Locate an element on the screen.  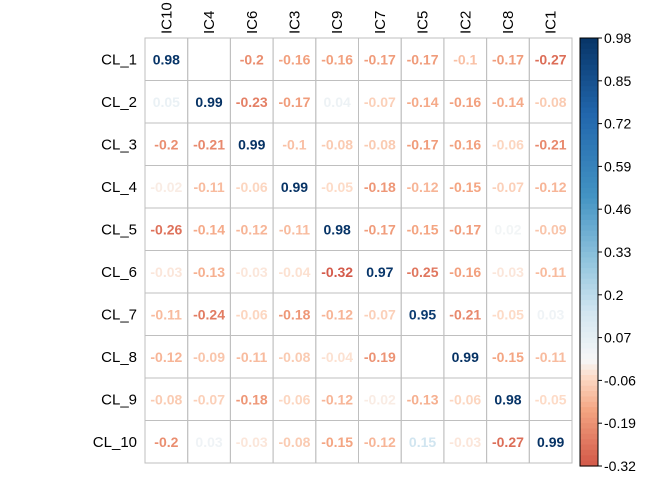
cell-value-label: 0.03 is located at coordinates (208, 442).